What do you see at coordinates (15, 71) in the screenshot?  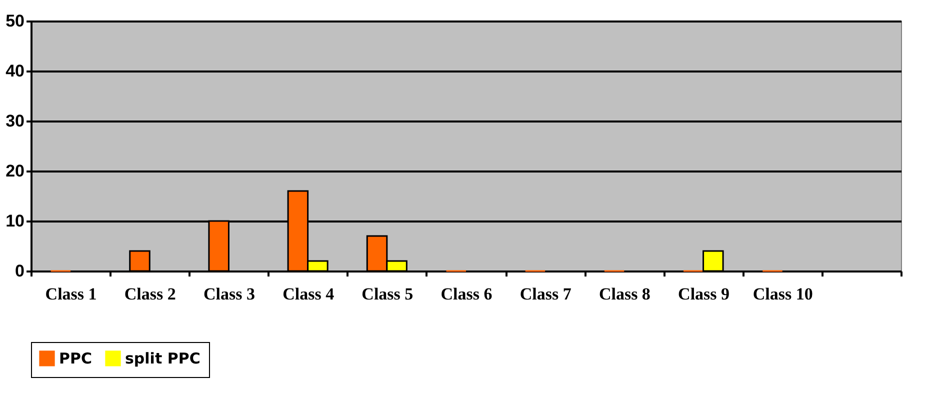 I see `y-tick-label: 40` at bounding box center [15, 71].